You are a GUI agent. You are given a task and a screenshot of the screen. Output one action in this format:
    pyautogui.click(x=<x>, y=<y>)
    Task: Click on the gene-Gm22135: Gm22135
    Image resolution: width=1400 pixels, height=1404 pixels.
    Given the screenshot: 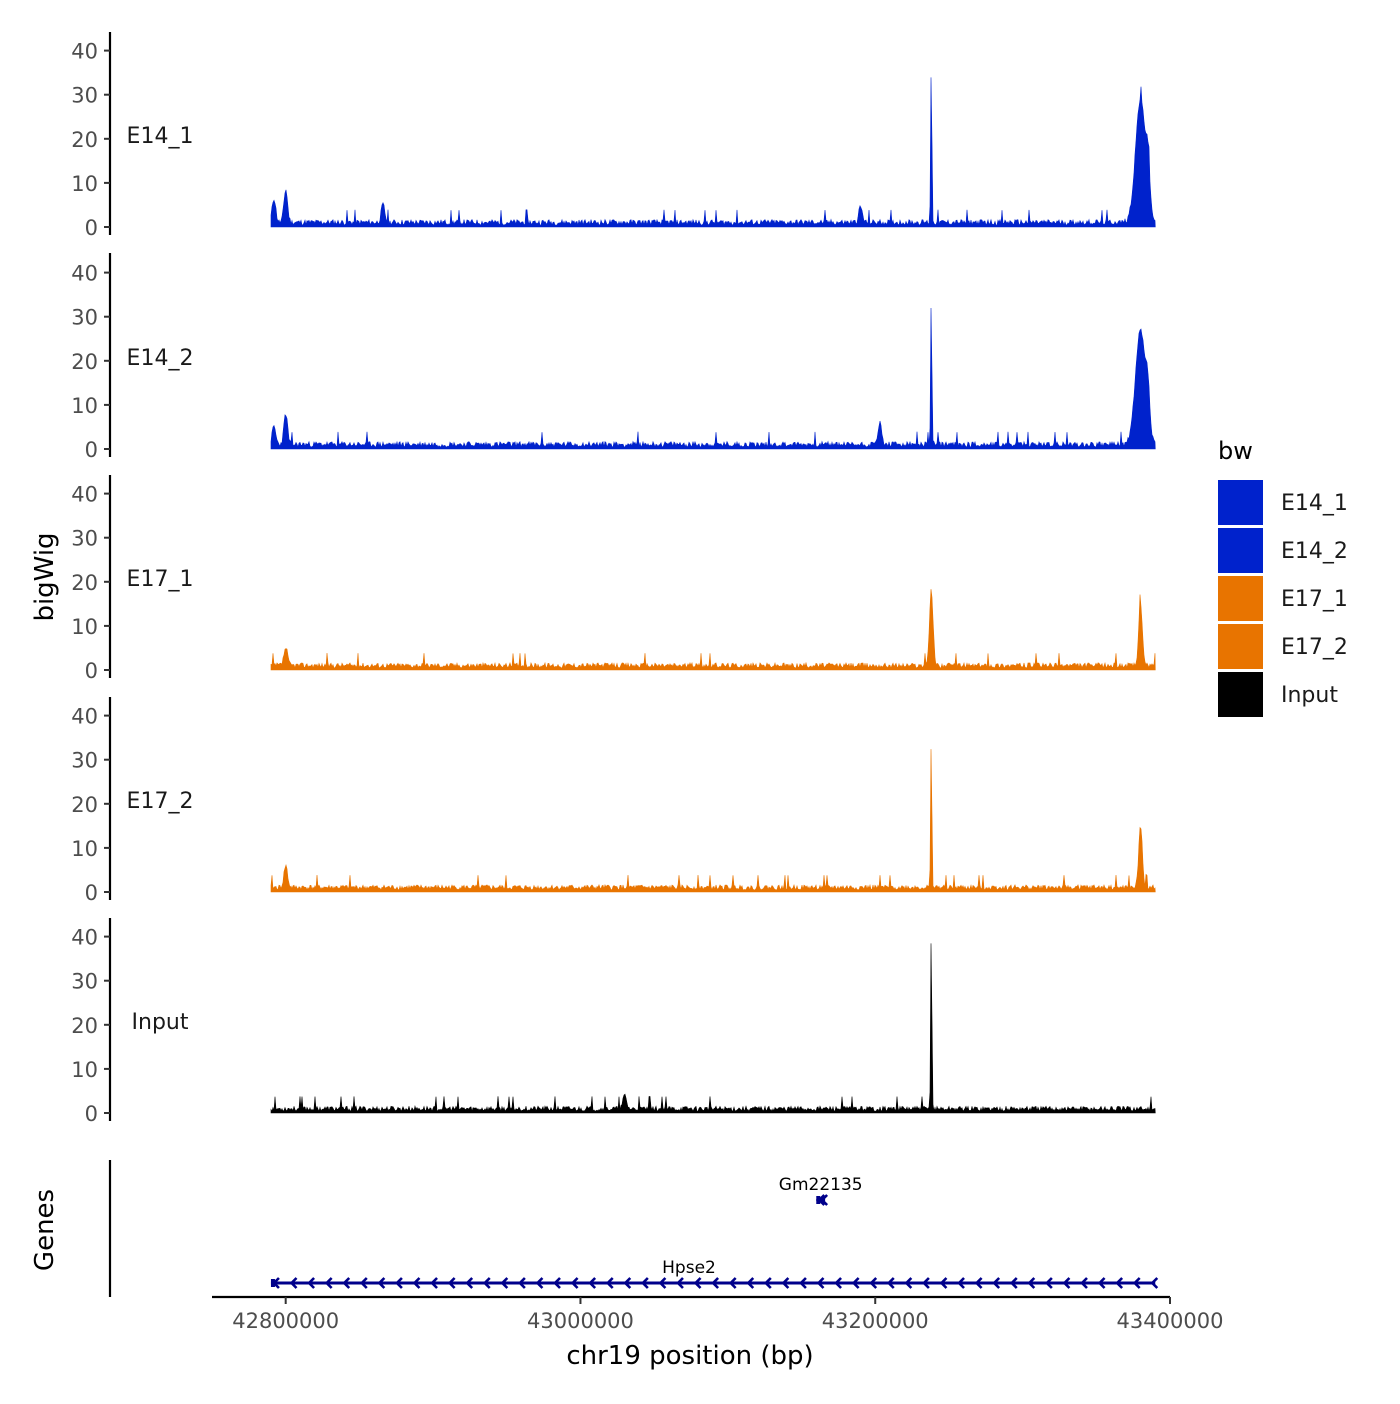 What is the action you would take?
    pyautogui.click(x=821, y=1190)
    